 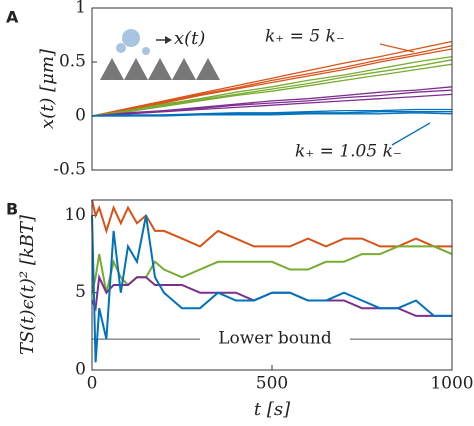 What do you see at coordinates (75, 215) in the screenshot?
I see `y-tick-label: 10` at bounding box center [75, 215].